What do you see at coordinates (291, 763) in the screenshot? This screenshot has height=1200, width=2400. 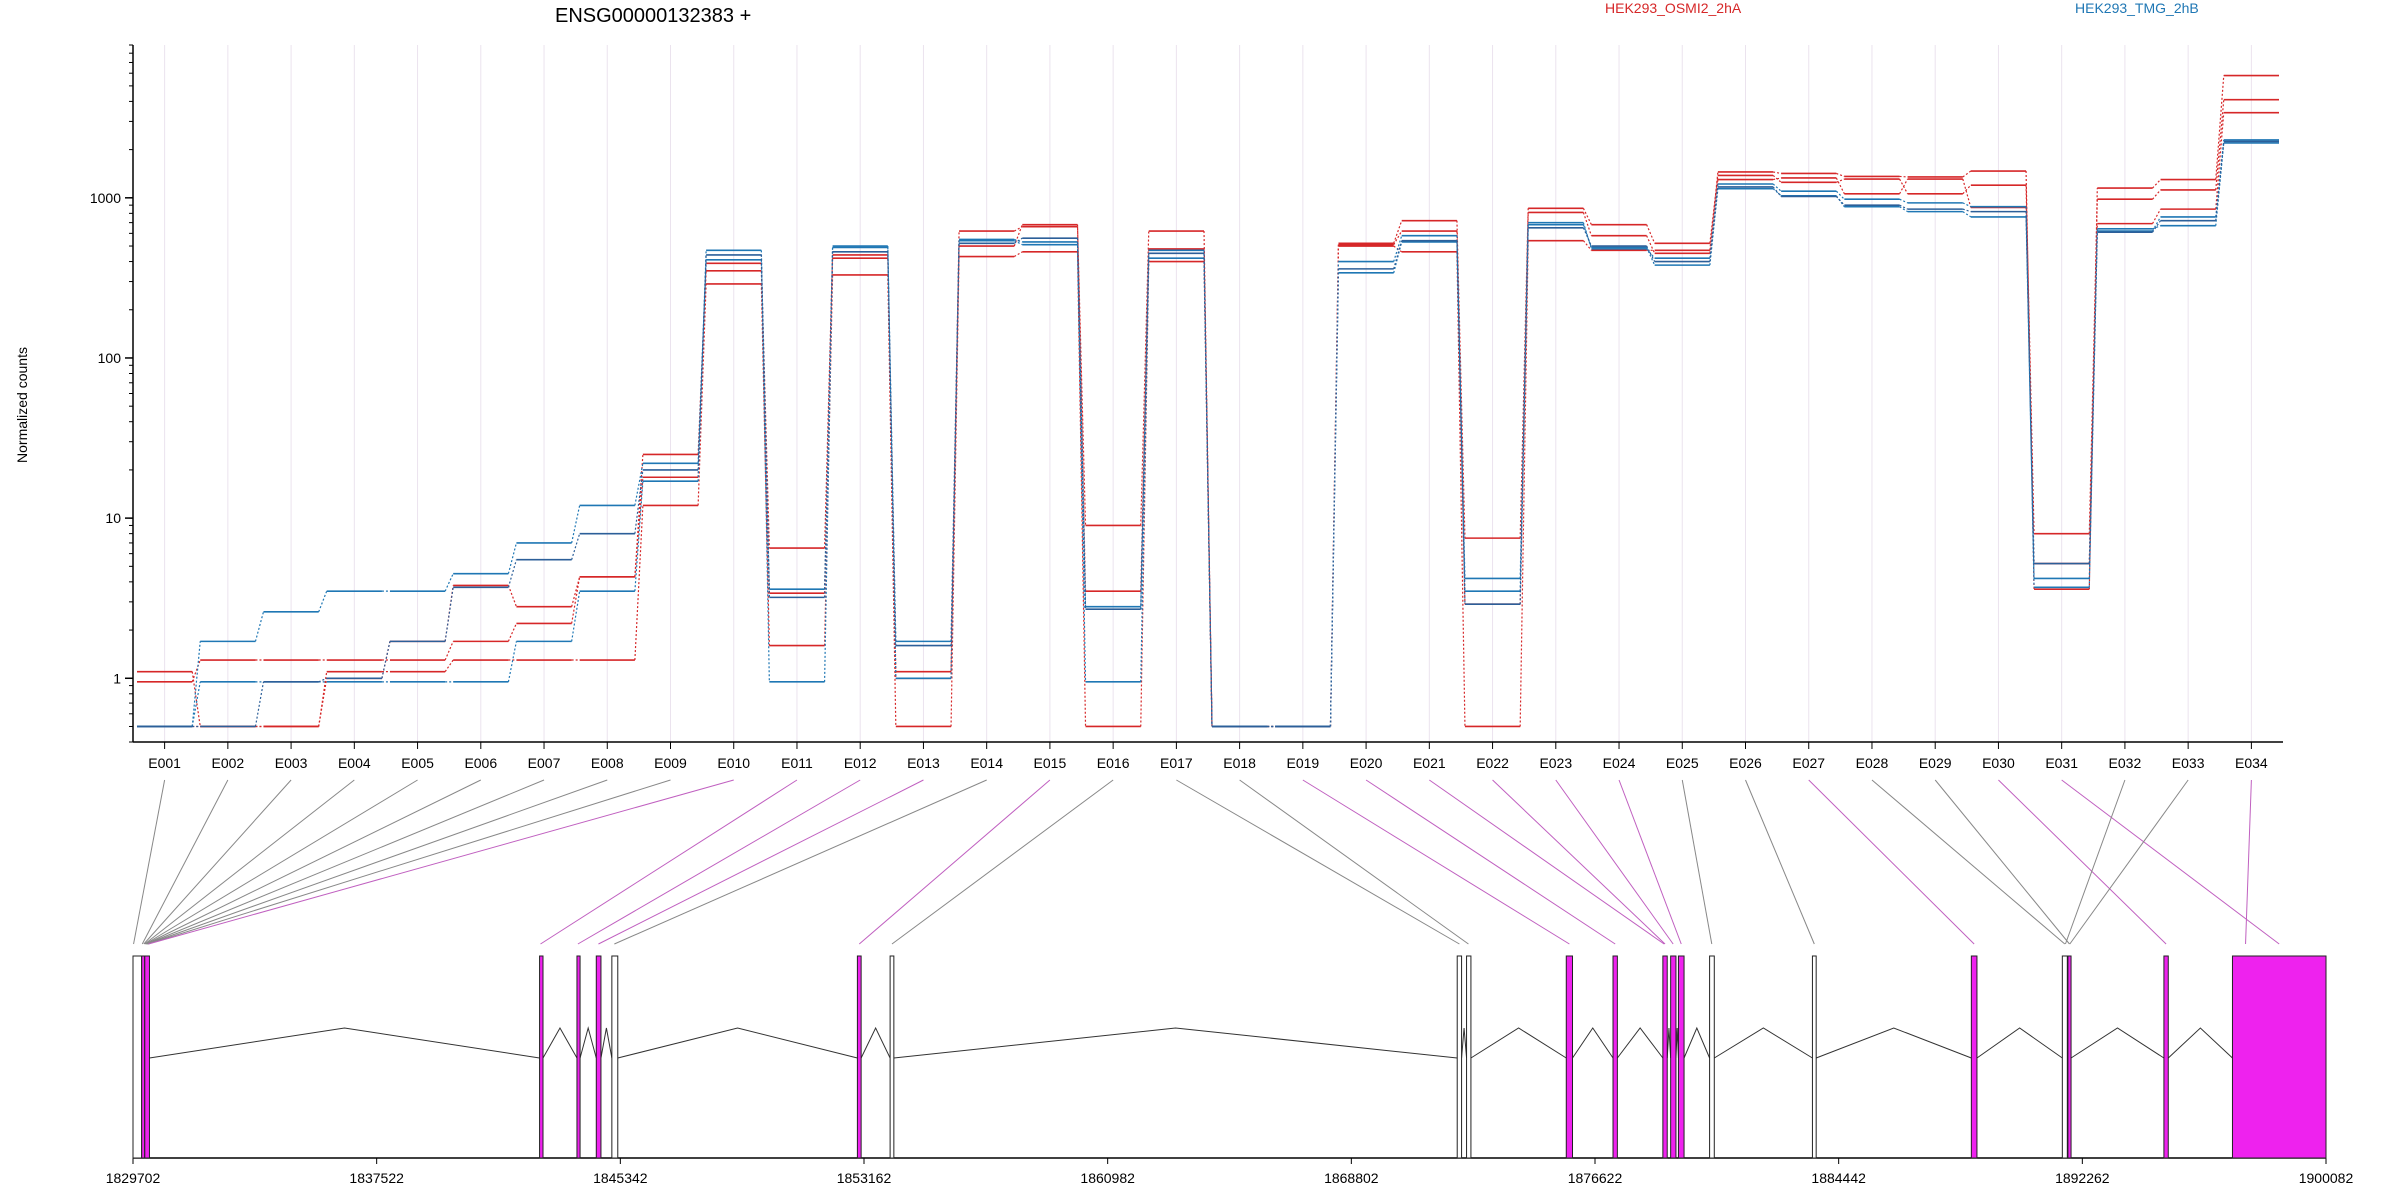 I see `x-tick-label: E003` at bounding box center [291, 763].